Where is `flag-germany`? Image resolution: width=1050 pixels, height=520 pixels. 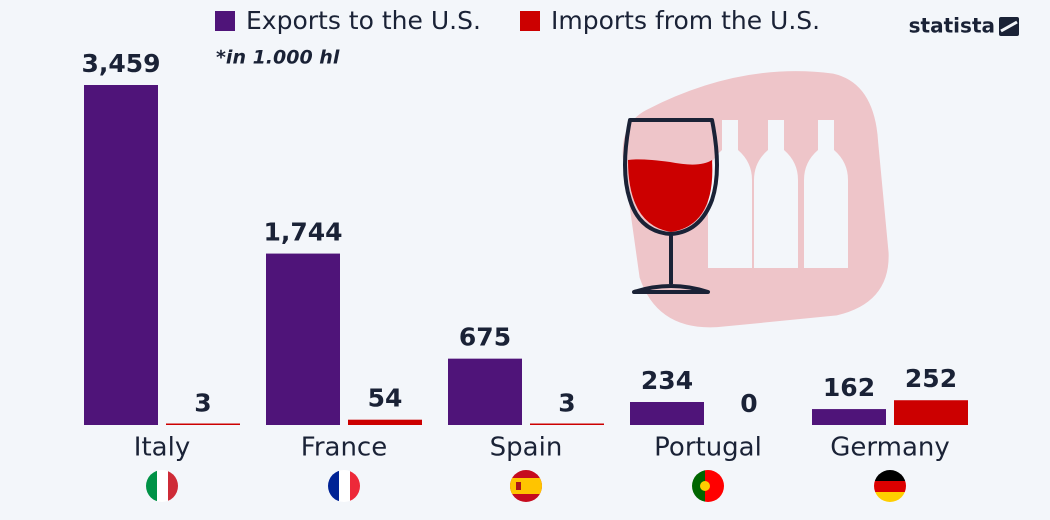
flag-germany is located at coordinates (890, 486).